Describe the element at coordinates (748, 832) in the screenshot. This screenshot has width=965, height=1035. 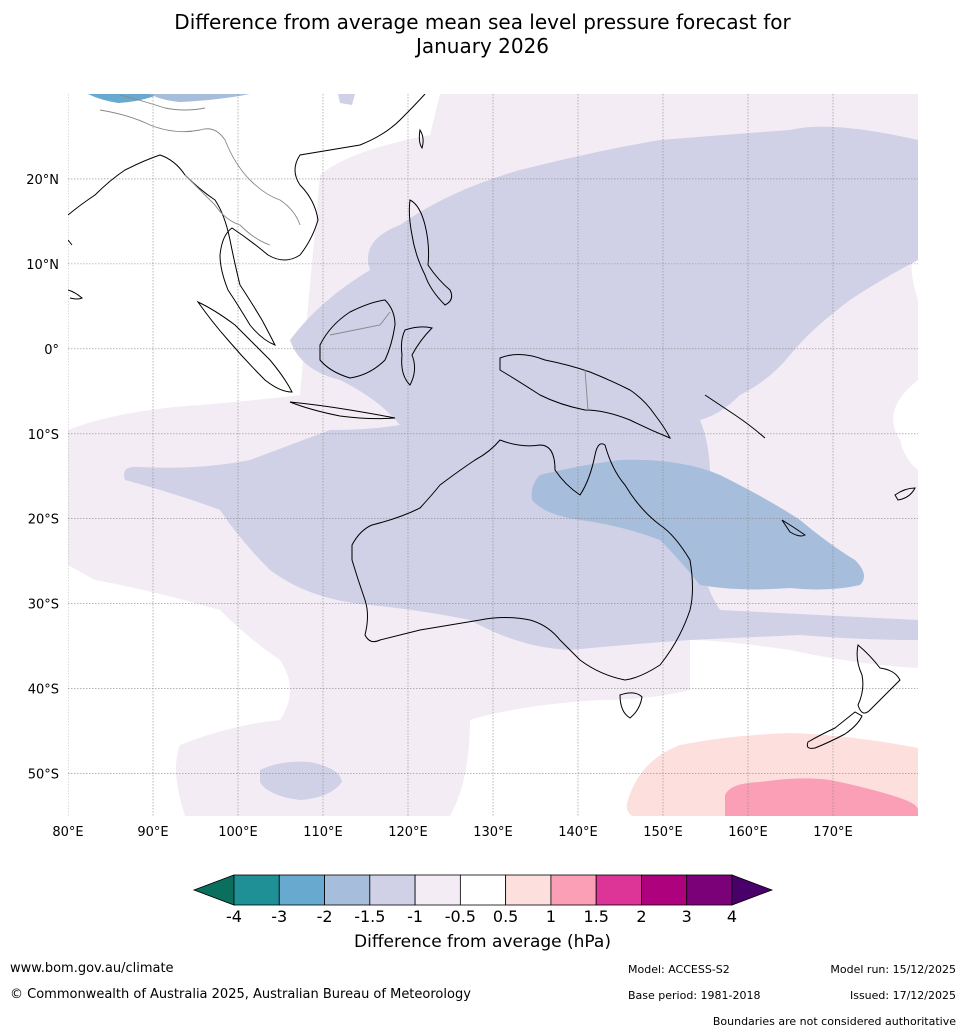
I see `longitude-label: 160°E` at that location.